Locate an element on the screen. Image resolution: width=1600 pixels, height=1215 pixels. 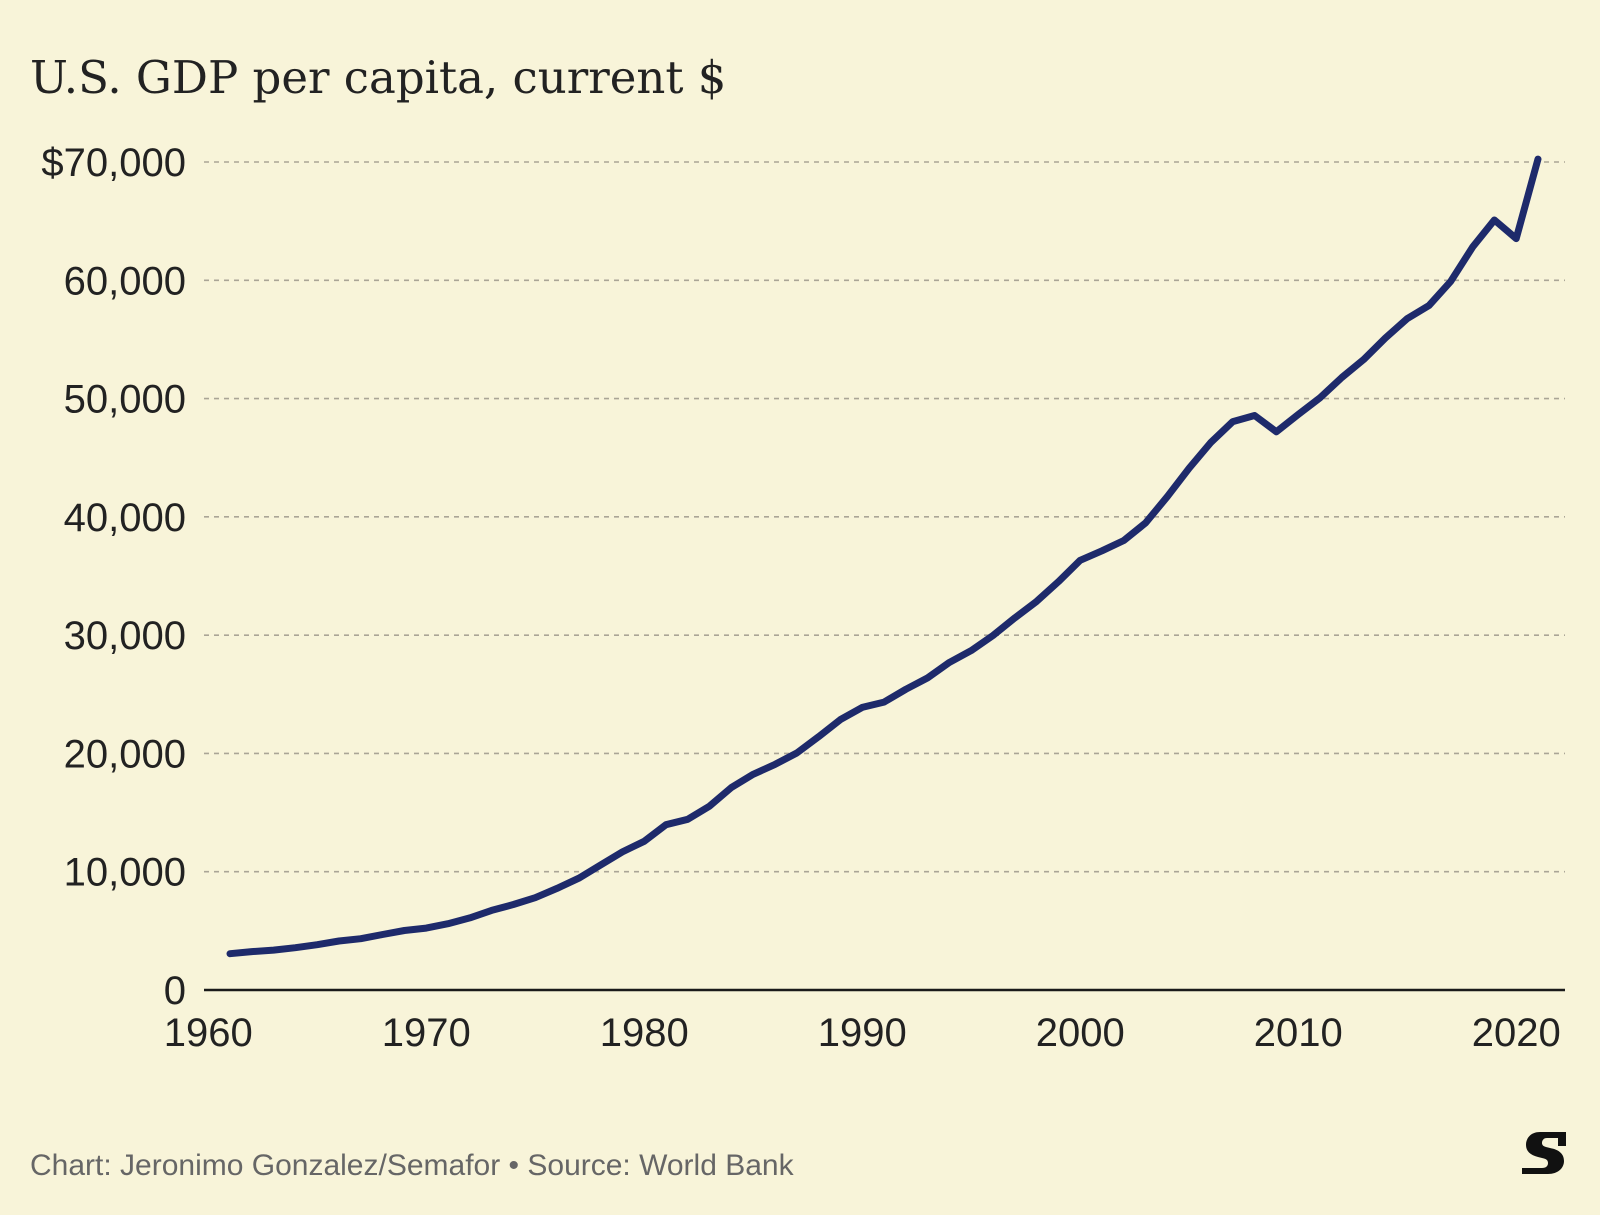
x-axis-tick-labels: 1960 1970 1980 1990 2000 2010 2020 is located at coordinates (862, 1033).